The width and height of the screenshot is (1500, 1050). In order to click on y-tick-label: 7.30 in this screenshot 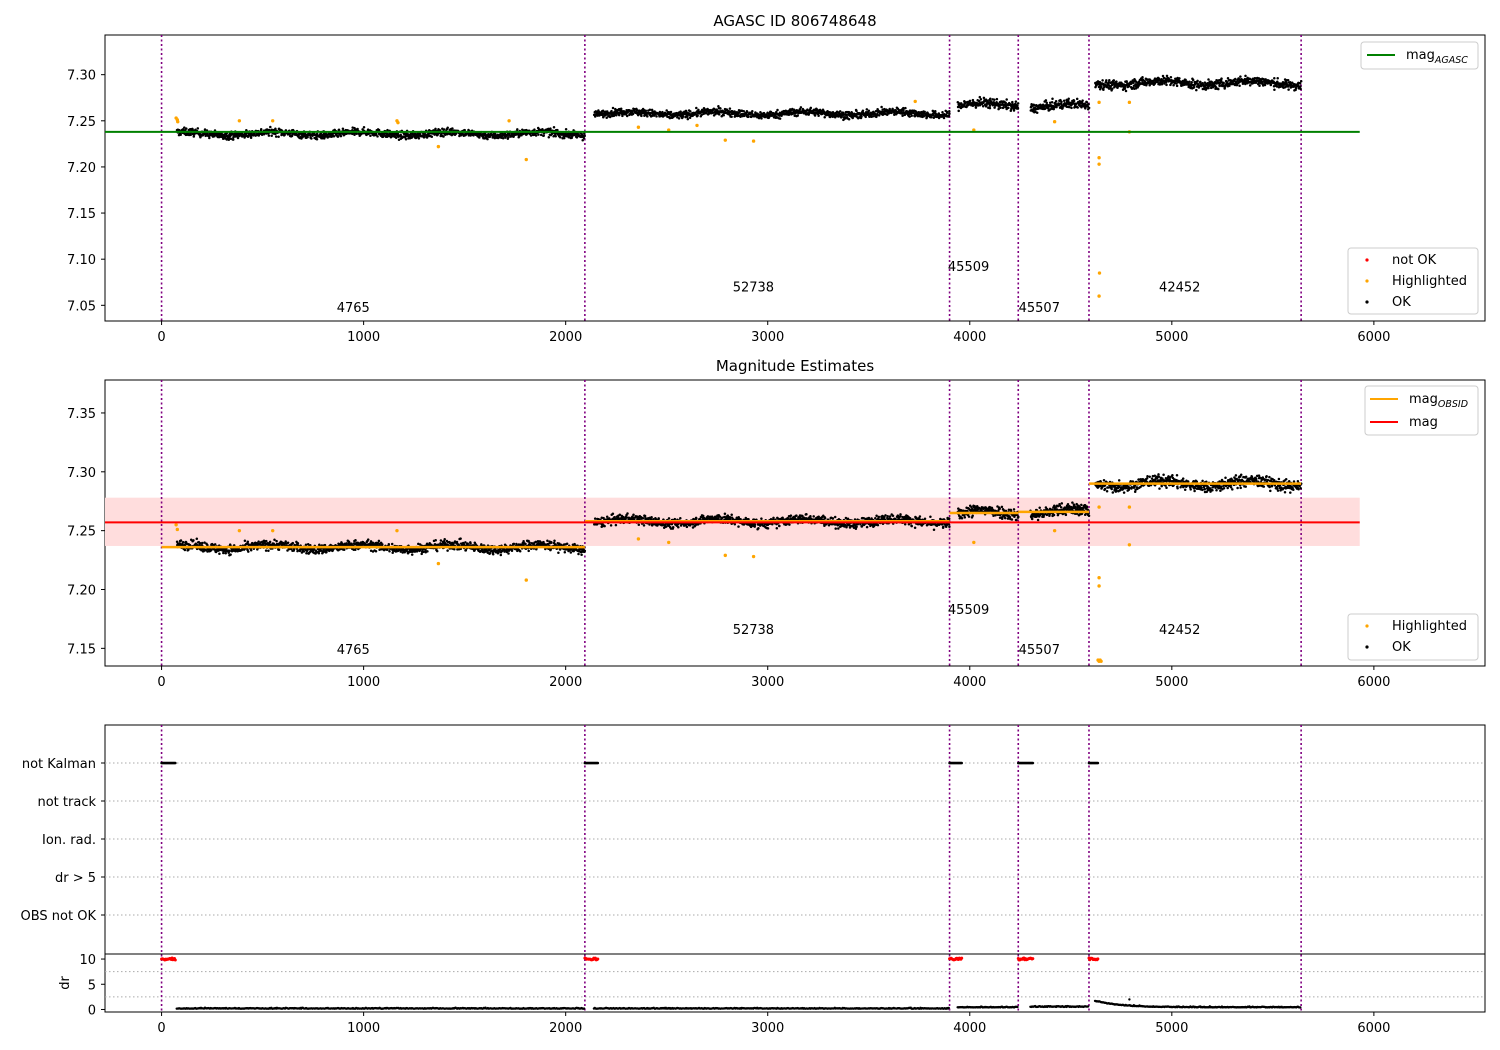, I will do `click(81, 76)`.